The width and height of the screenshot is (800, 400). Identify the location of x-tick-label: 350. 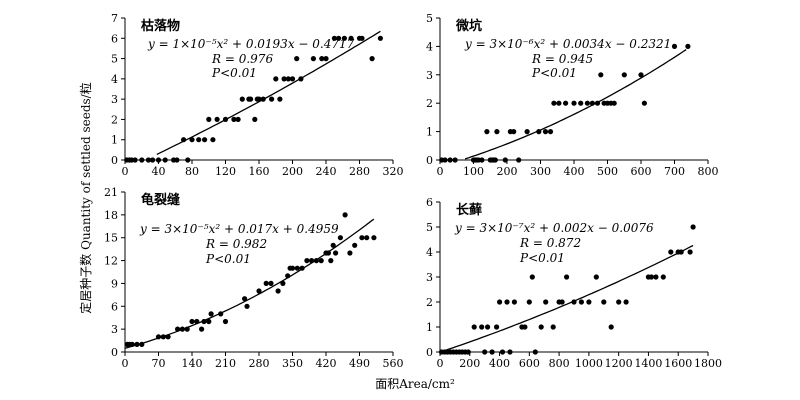
(292, 363).